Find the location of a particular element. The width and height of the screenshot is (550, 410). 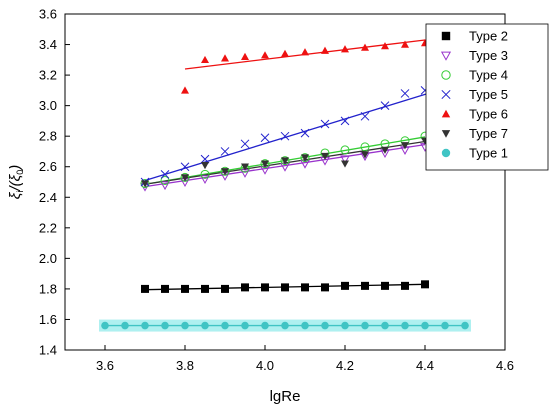

y-tick-label: 3.4 is located at coordinates (48, 44).